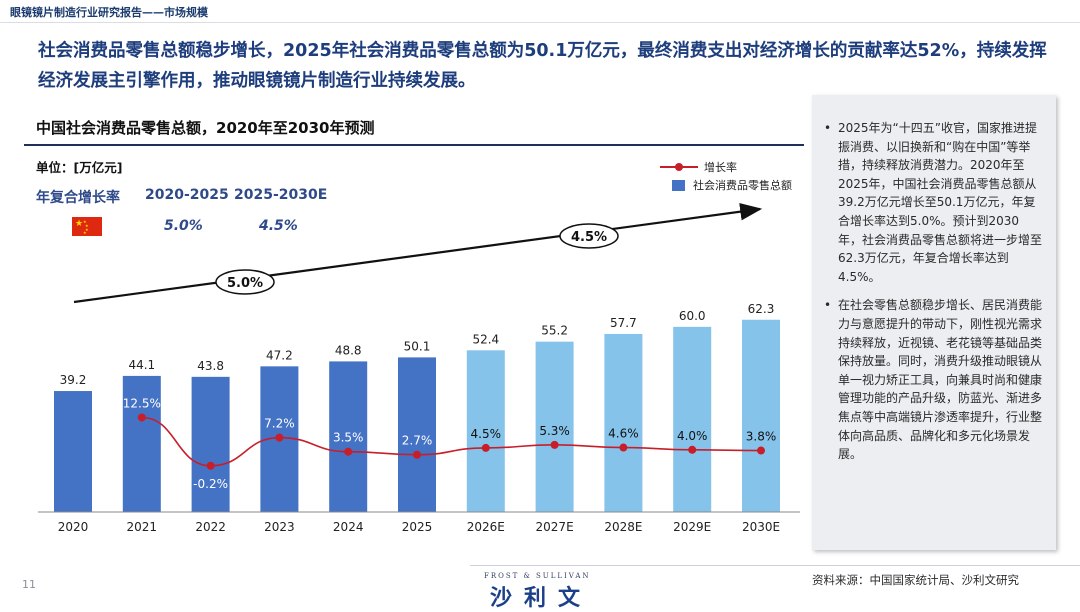 This screenshot has width=1080, height=612. Describe the element at coordinates (348, 527) in the screenshot. I see `x-tick-label: 2024` at that location.